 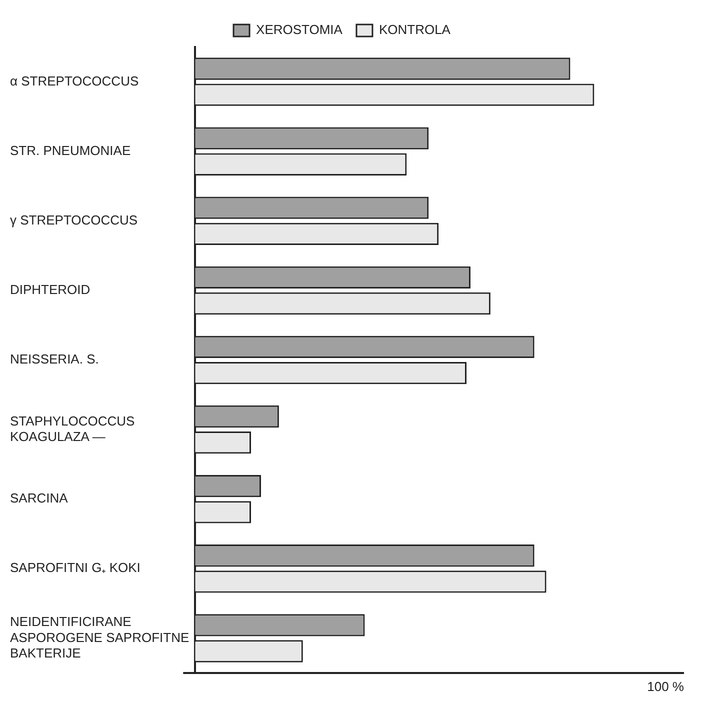 I want to click on y-tick-label: SAPROFITNI G₊ KOKI, so click(x=75, y=568).